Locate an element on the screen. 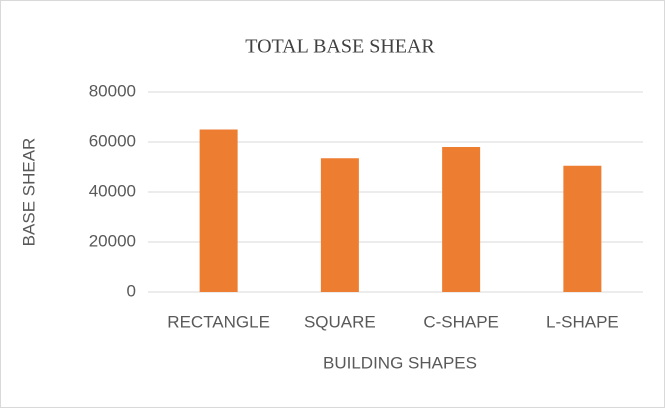 Image resolution: width=665 pixels, height=408 pixels. x-axis-label: BUILDING SHAPES is located at coordinates (400, 362).